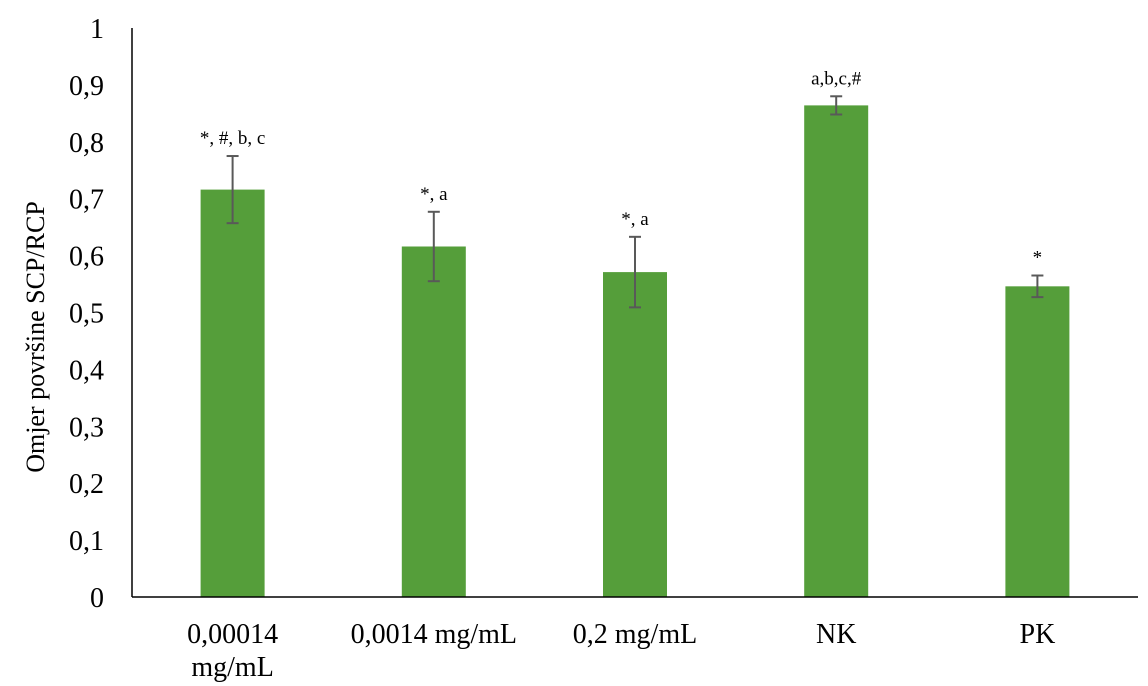  Describe the element at coordinates (434, 634) in the screenshot. I see `x-category-label: 0,0014 mg/mL` at that location.